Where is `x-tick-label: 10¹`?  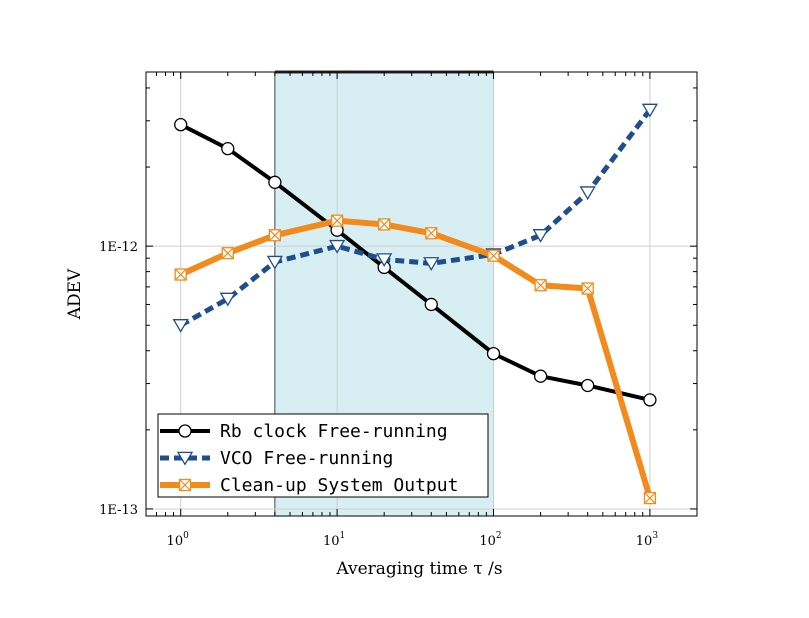
x-tick-label: 10¹ is located at coordinates (334, 540).